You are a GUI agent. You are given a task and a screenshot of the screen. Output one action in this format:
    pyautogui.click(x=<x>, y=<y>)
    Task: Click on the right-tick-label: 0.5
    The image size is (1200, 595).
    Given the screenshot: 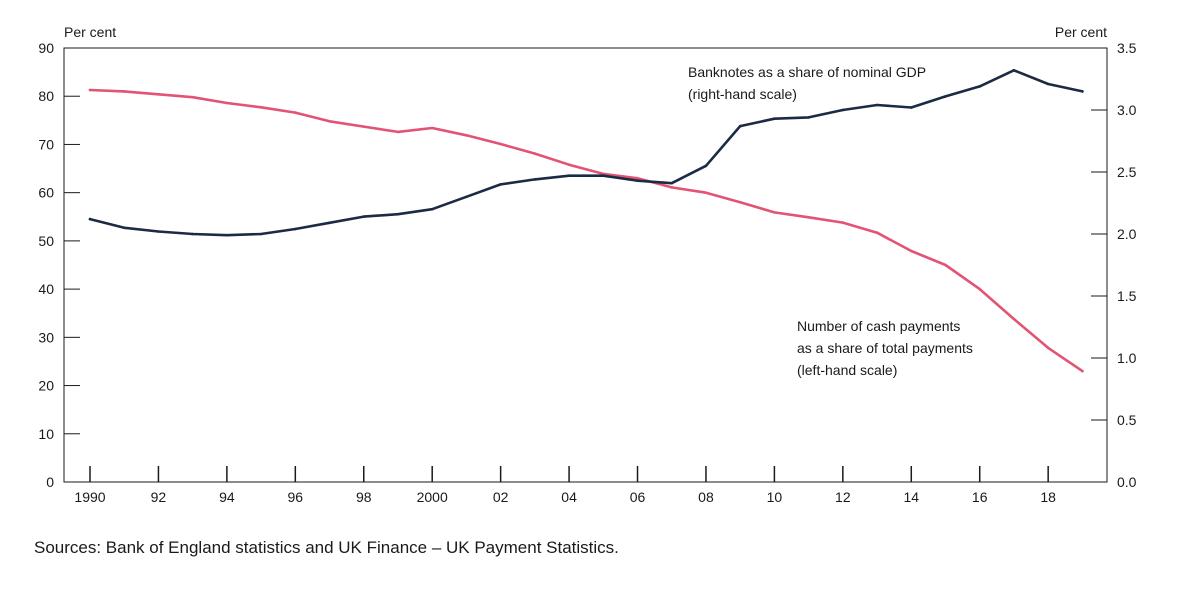 What is the action you would take?
    pyautogui.click(x=1127, y=420)
    